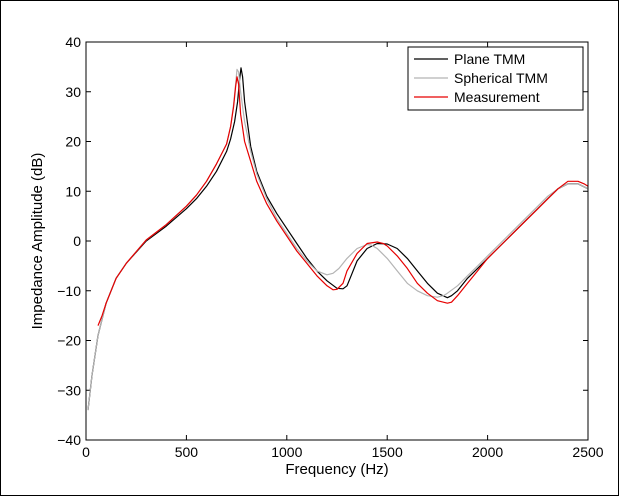  I want to click on y-tick-label: 30, so click(73, 92).